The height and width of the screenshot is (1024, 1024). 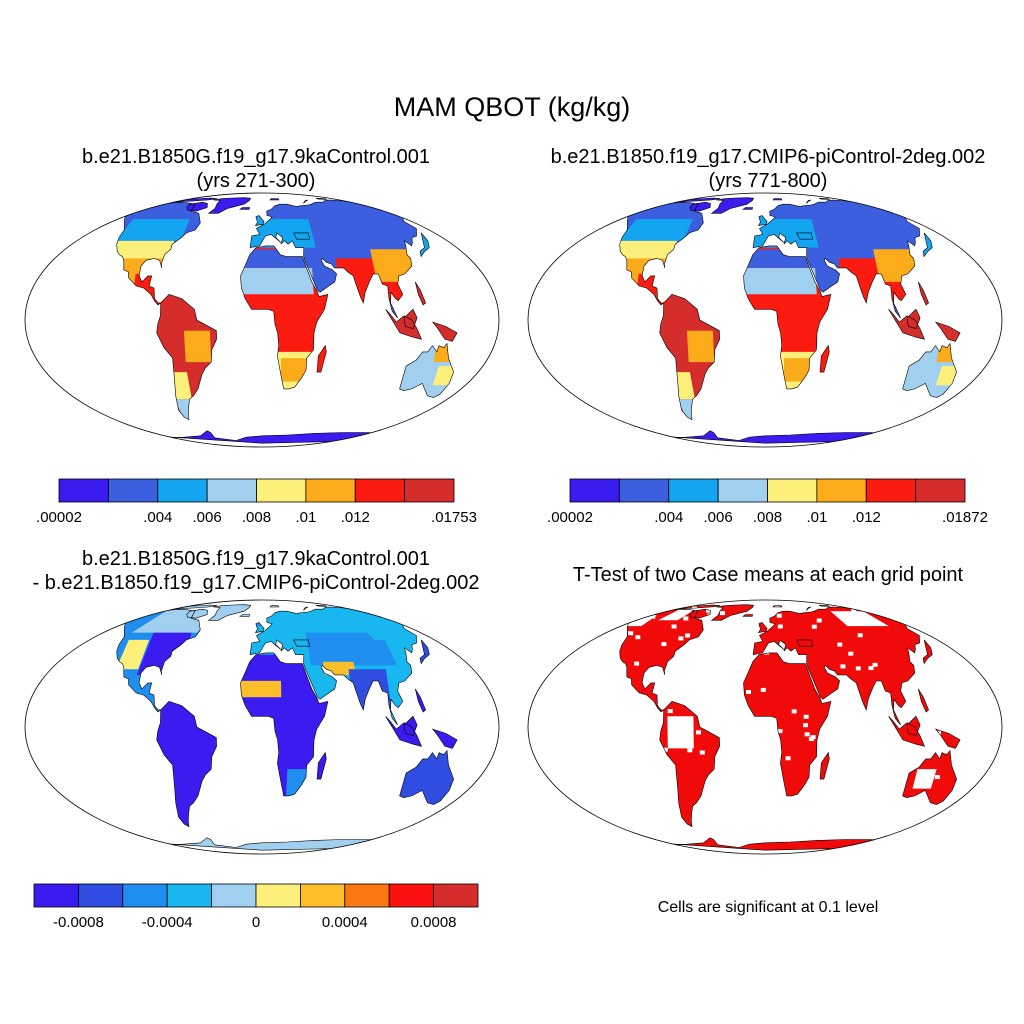 What do you see at coordinates (654, 253) in the screenshot?
I see `coastline-northAmerica` at bounding box center [654, 253].